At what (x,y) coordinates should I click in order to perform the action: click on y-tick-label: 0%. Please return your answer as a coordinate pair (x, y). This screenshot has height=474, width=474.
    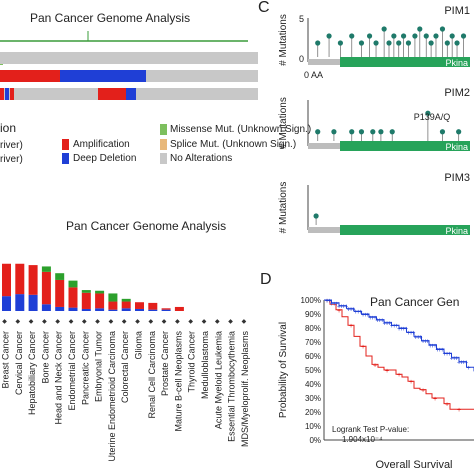
    Looking at the image, I should click on (315, 440).